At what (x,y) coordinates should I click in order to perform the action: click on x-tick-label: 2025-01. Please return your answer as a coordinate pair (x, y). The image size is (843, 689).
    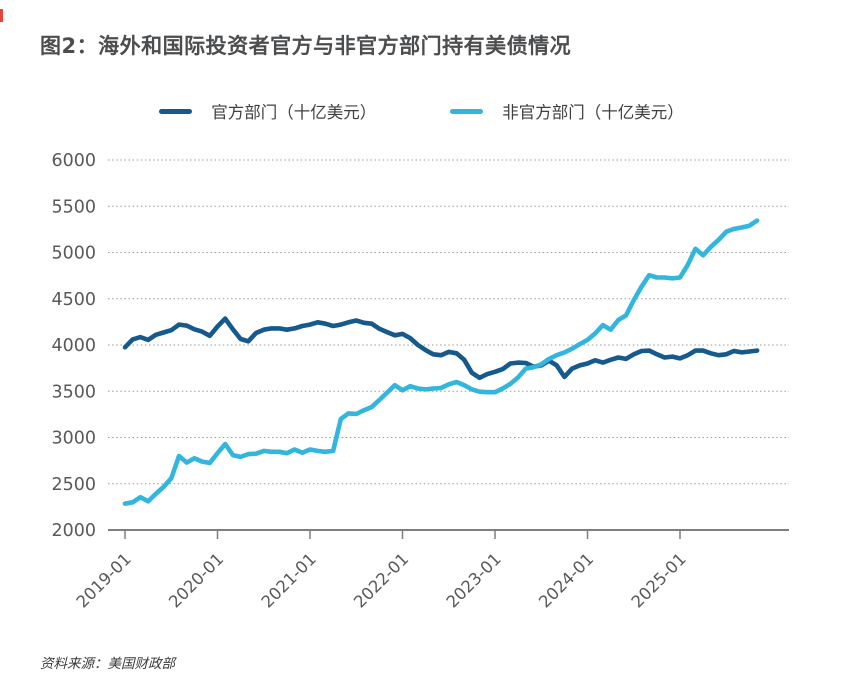
    Looking at the image, I should click on (659, 580).